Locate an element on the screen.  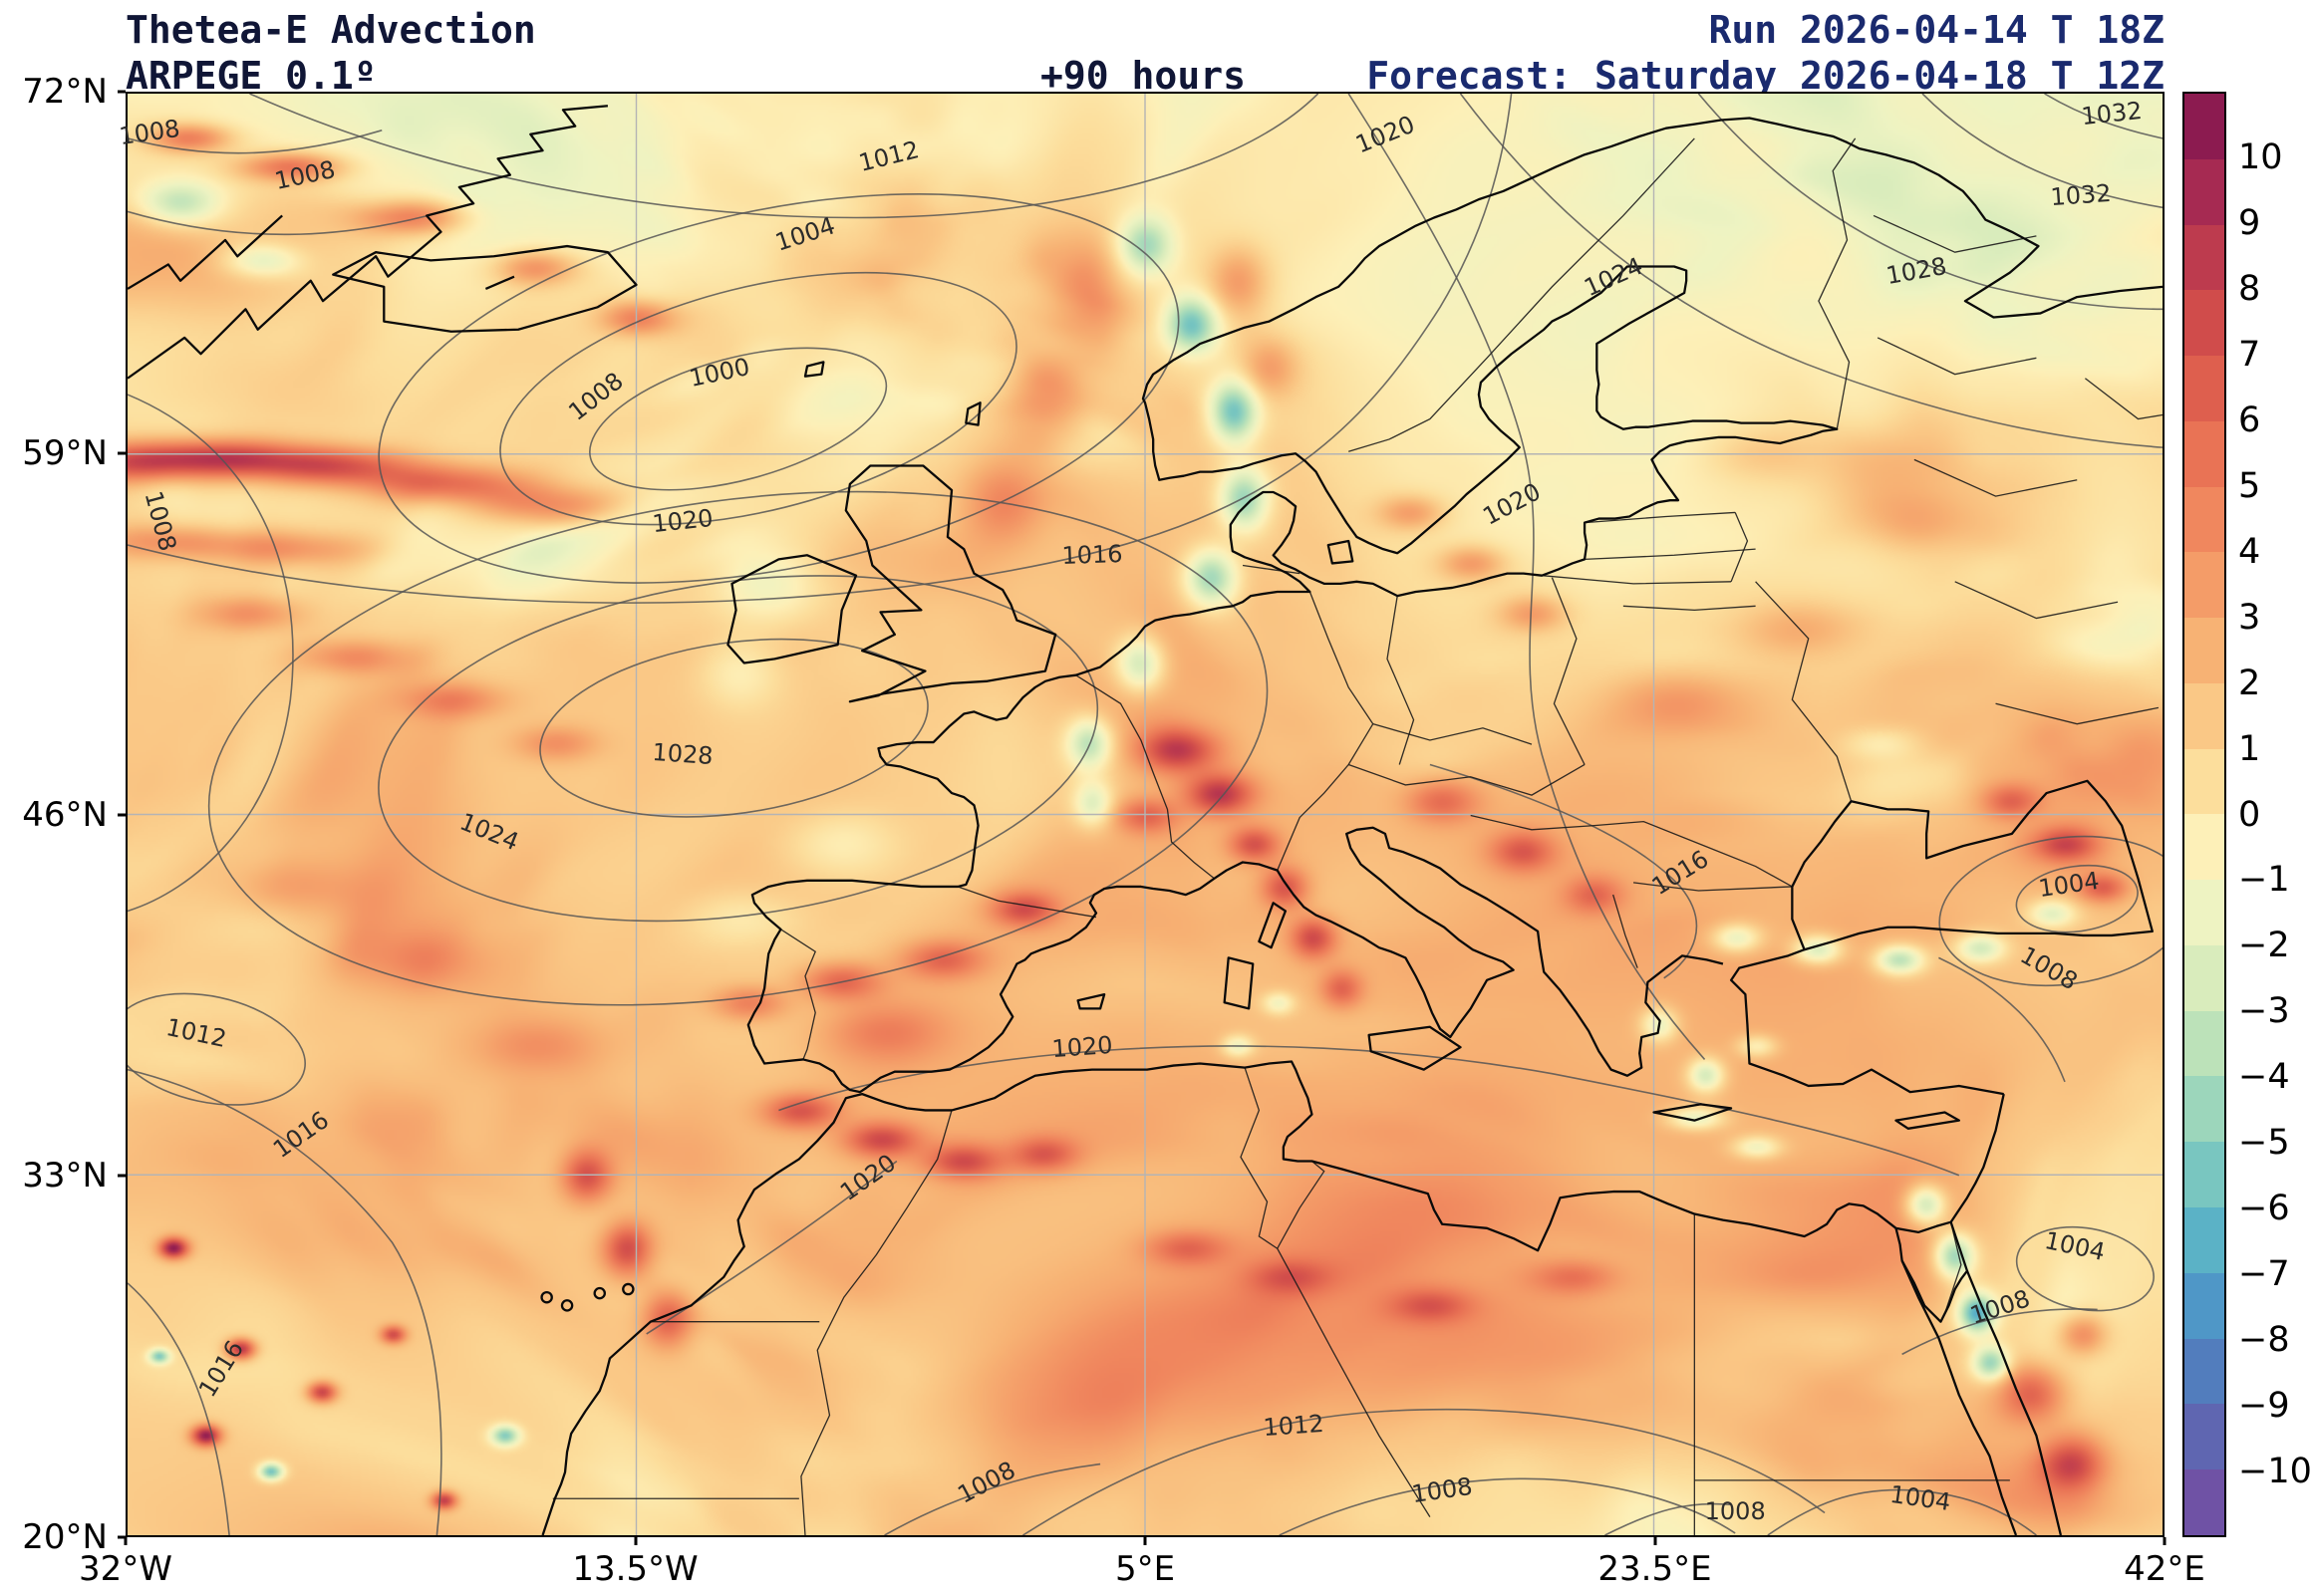
colorbar-tick-labels: 10 9 8 7 6 5 4 3 2 1 0 −1 −2 −3 −4 −5 −6 −7 −8 −9 −10 is located at coordinates (2275, 814).